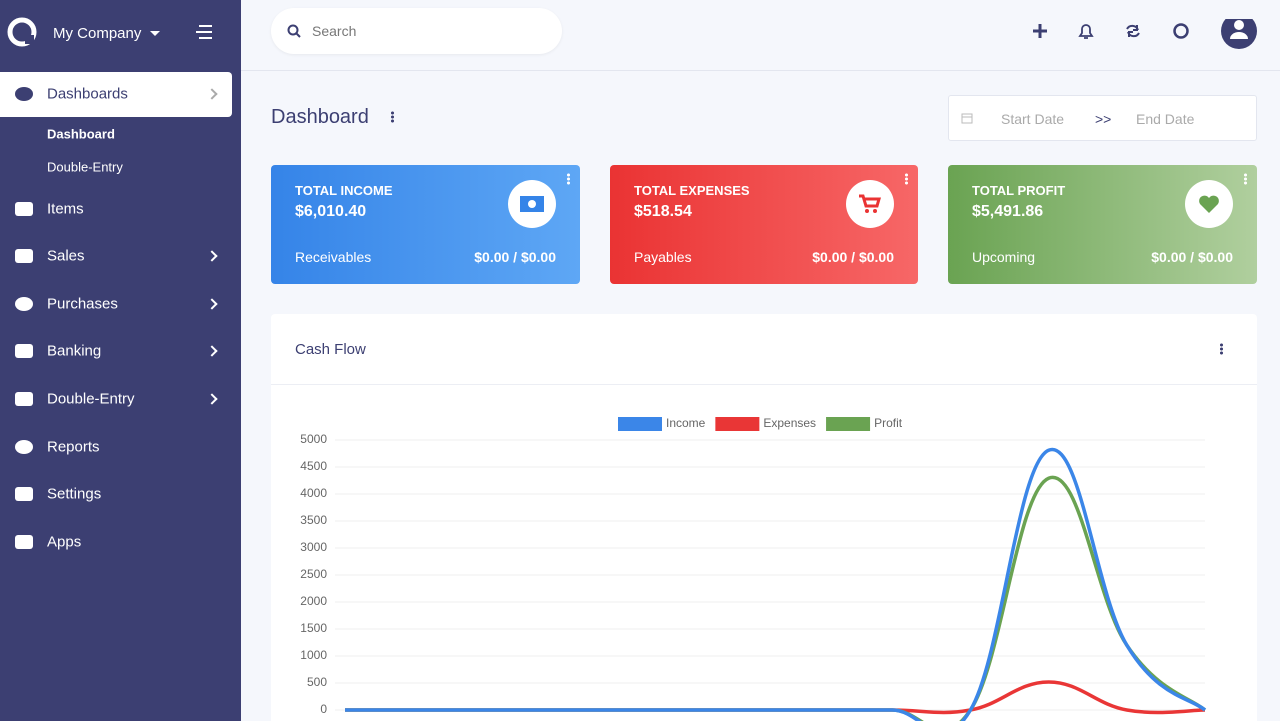  I want to click on card-label: Payables, so click(663, 257).